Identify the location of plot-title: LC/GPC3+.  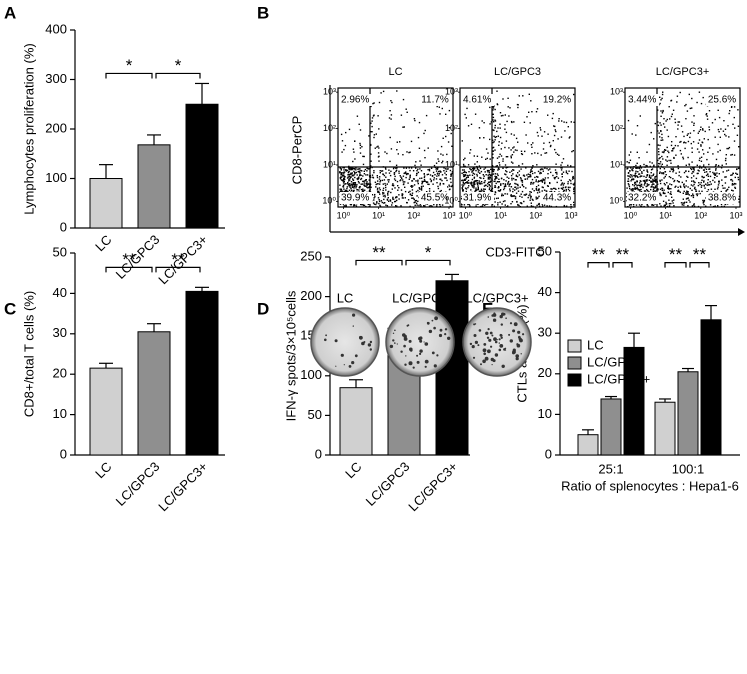
(683, 72).